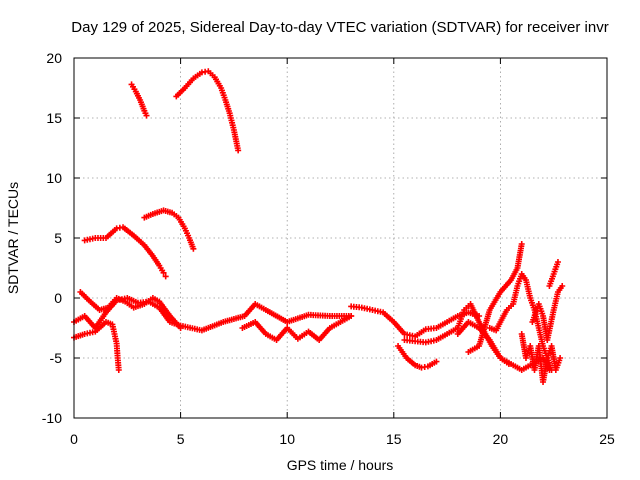 Image resolution: width=640 pixels, height=480 pixels. I want to click on y-axis-title: SDTVAR / TECUs, so click(13, 238).